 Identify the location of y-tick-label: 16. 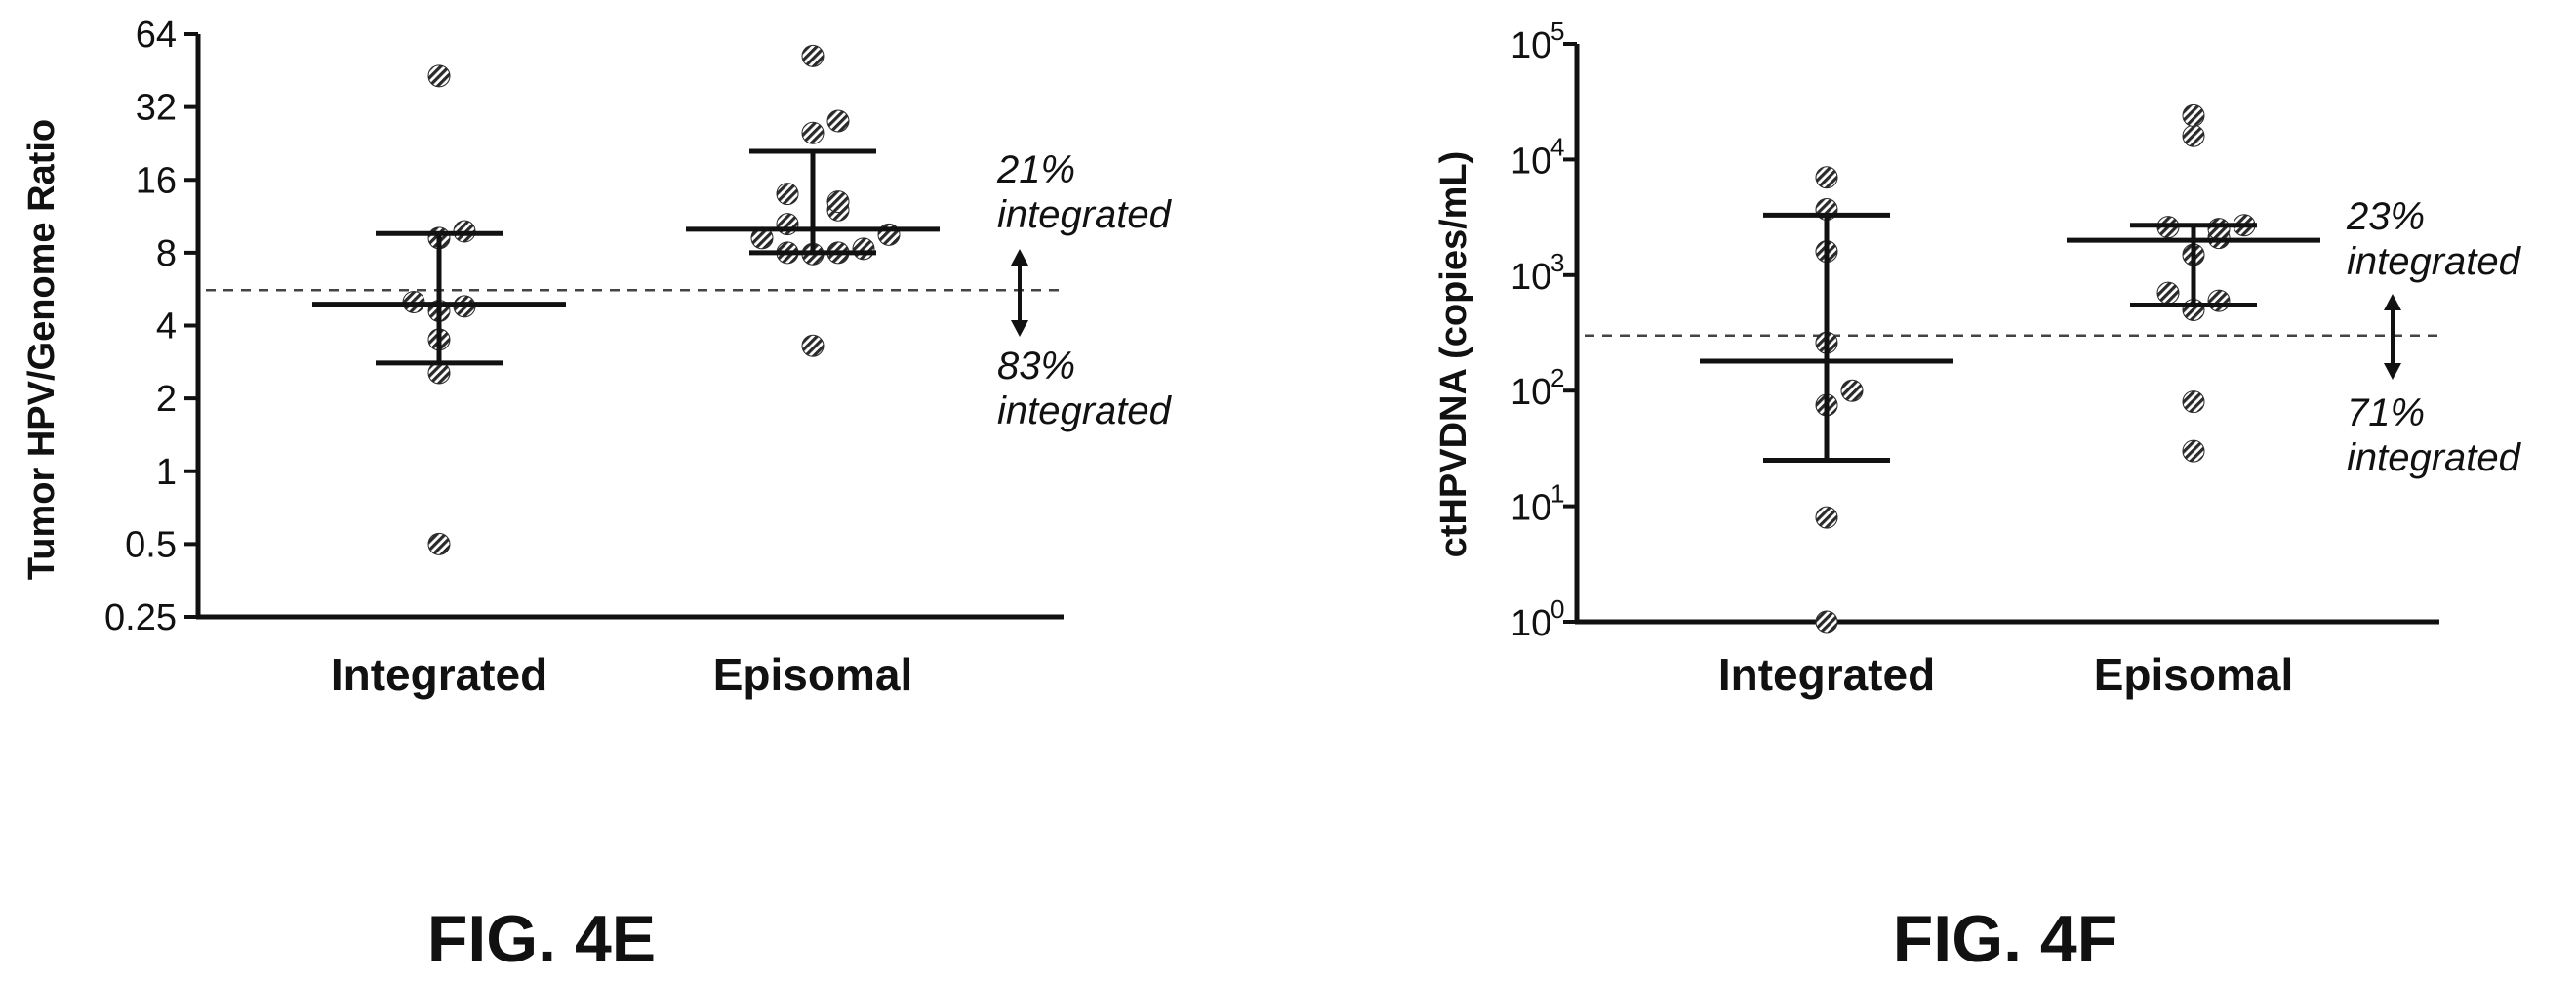
(156, 180).